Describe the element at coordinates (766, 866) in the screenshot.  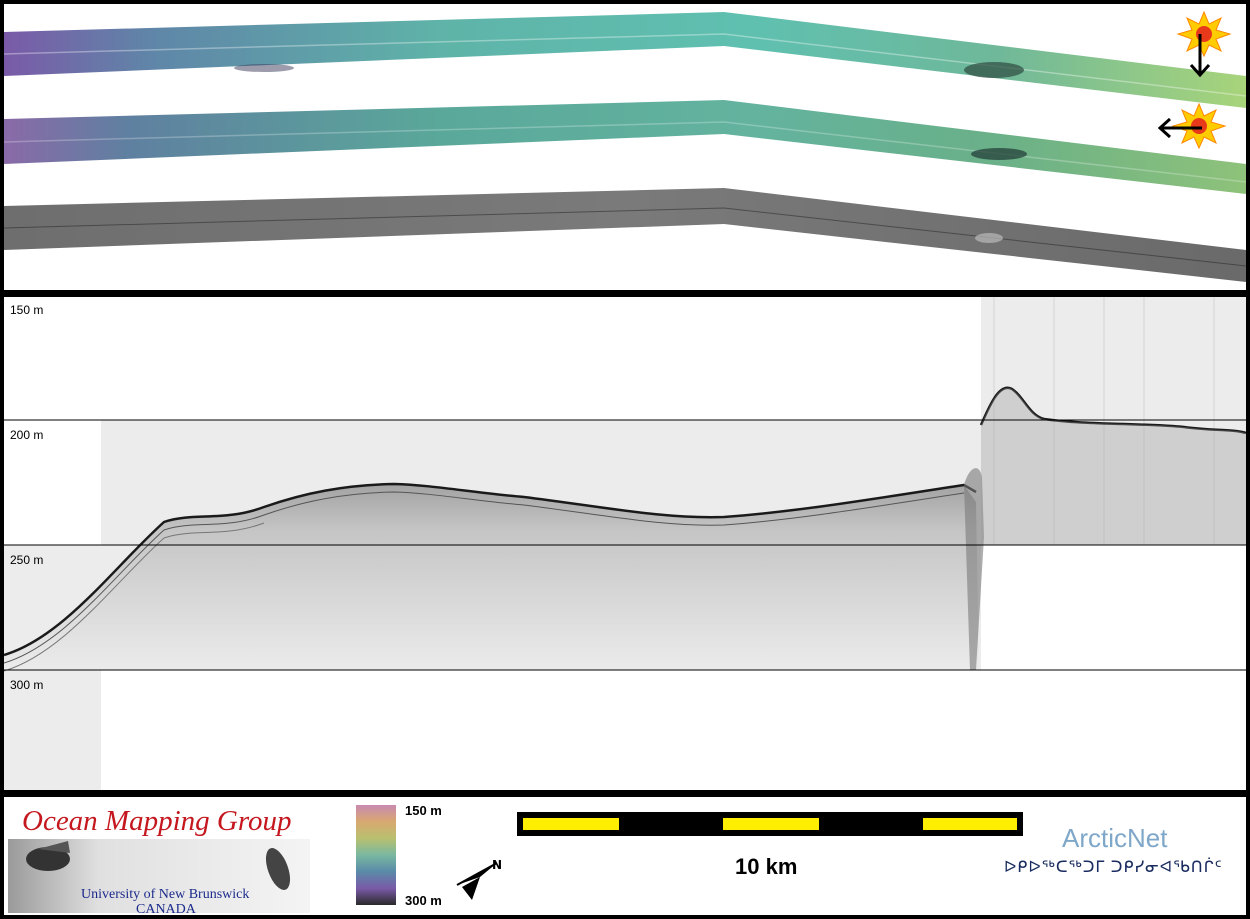
I see `scale-bar-label: 10 km` at that location.